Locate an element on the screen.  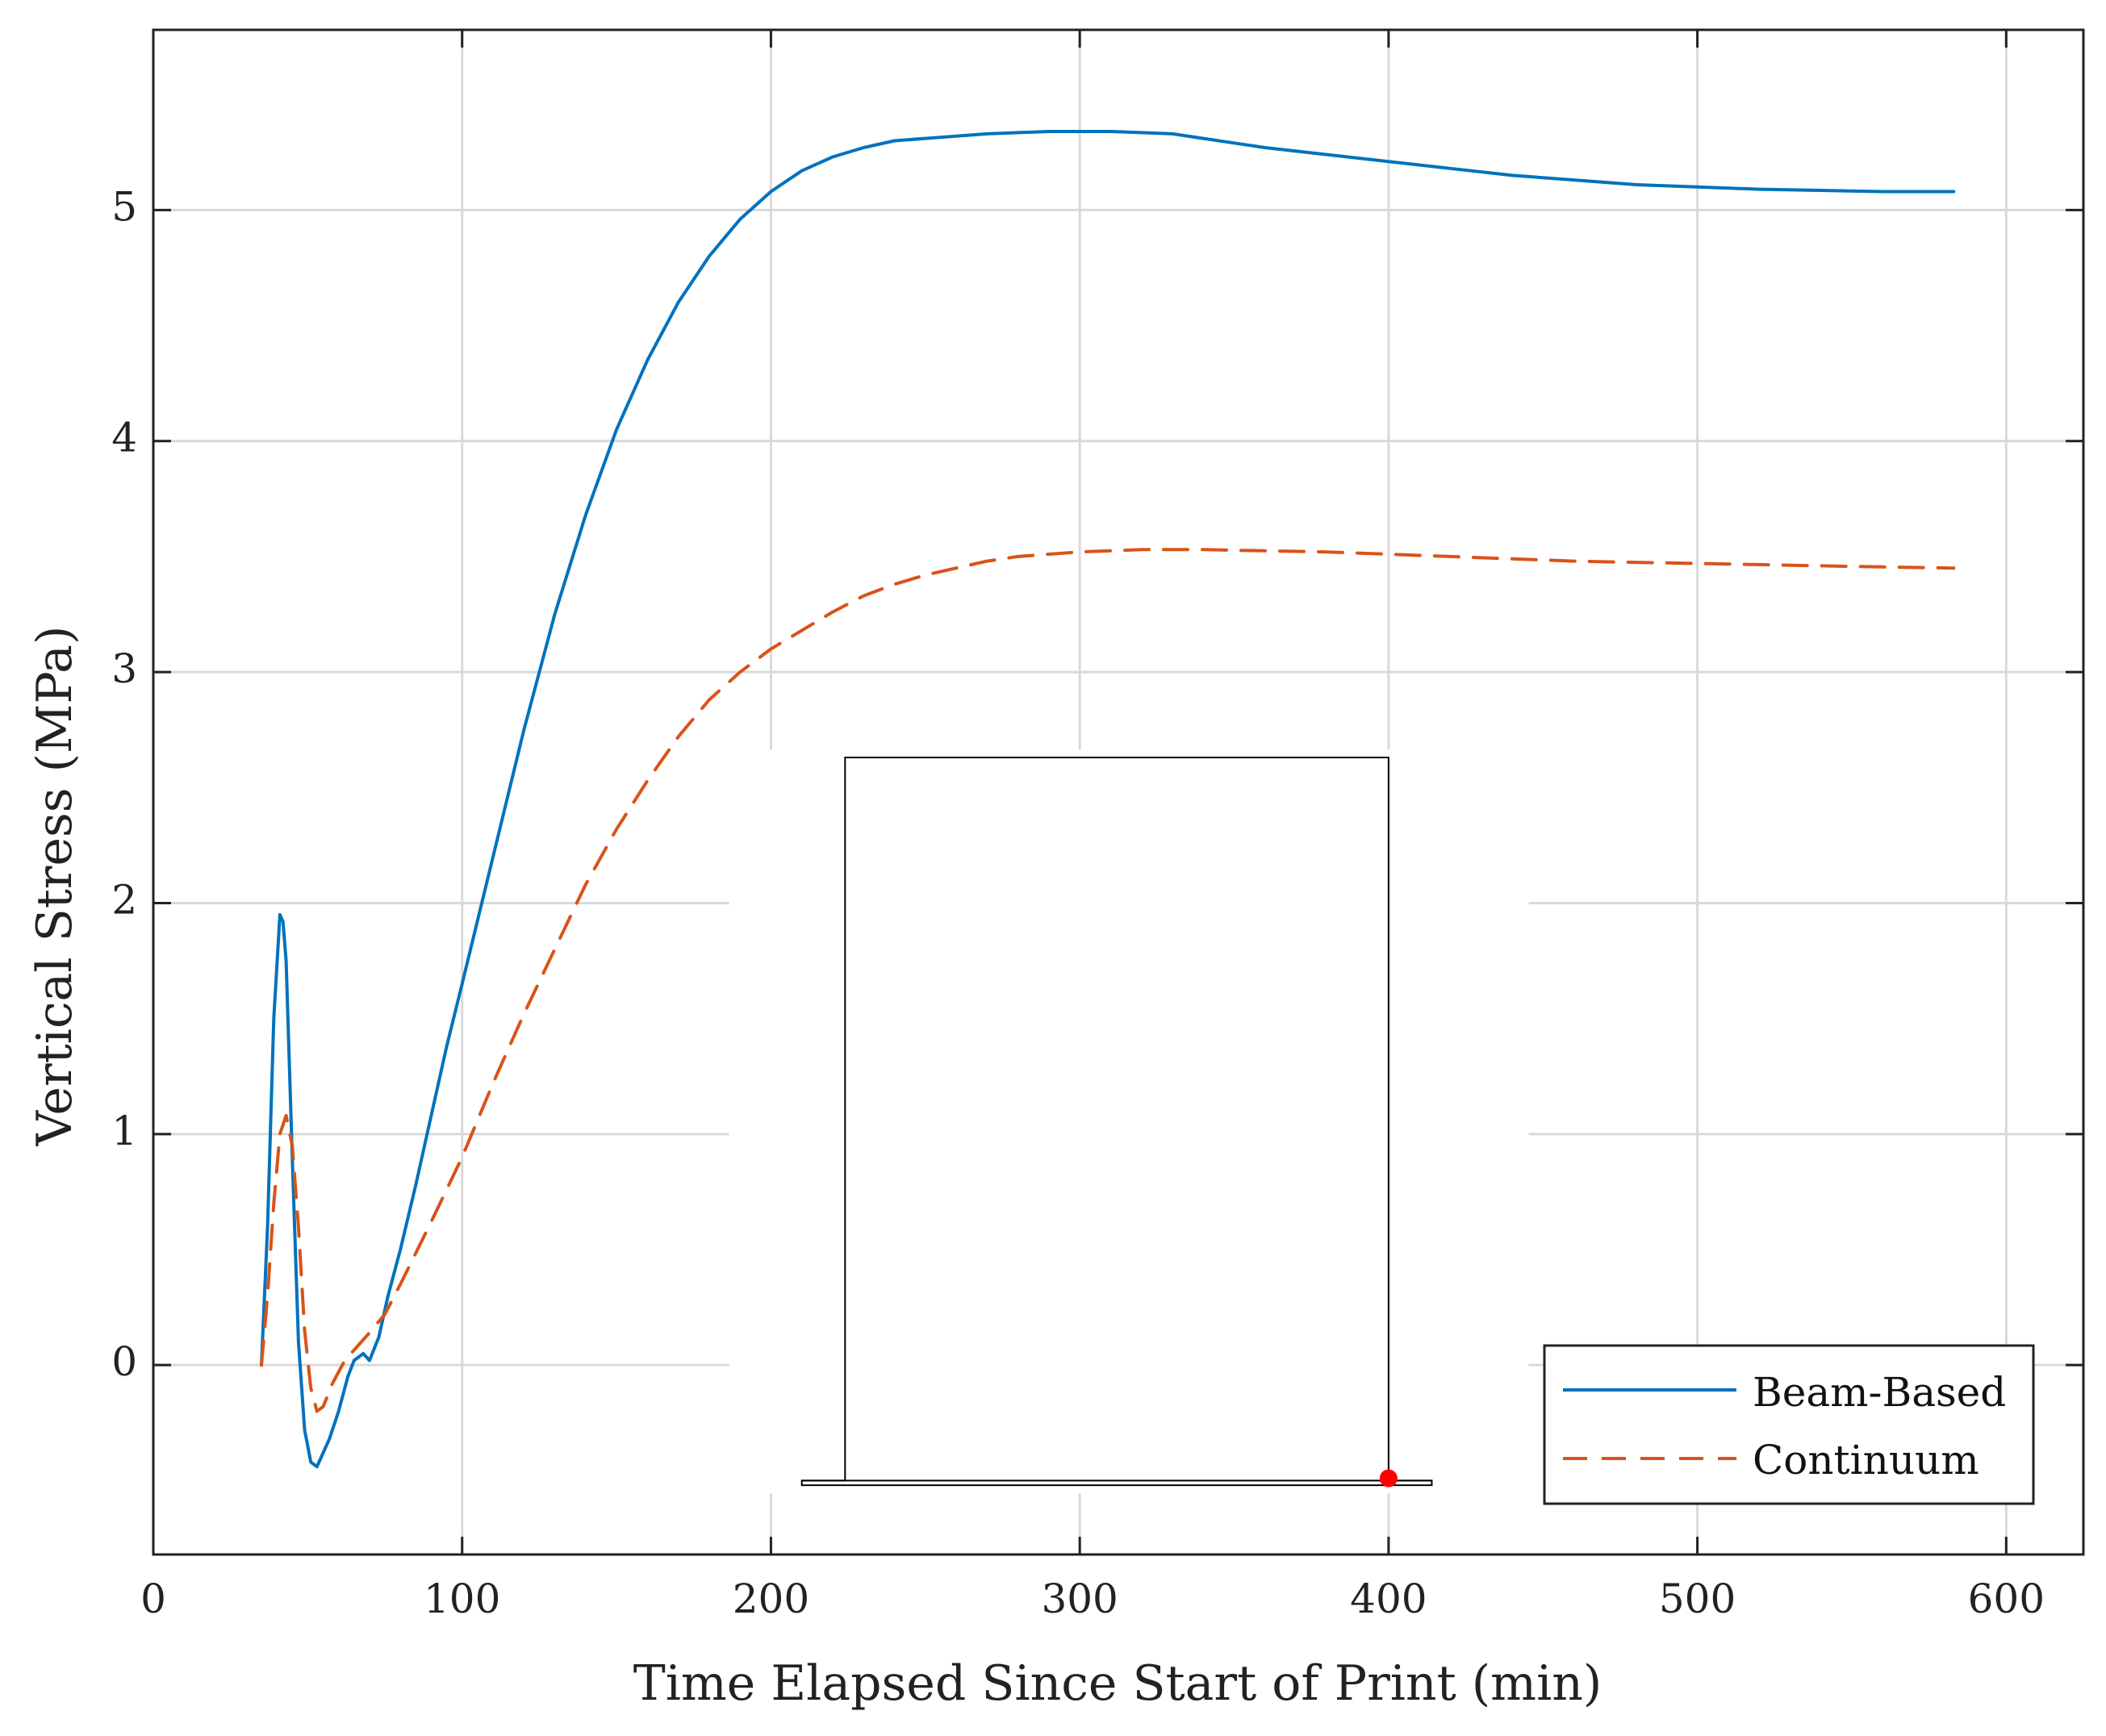
inset-marker is located at coordinates (1388, 1479).